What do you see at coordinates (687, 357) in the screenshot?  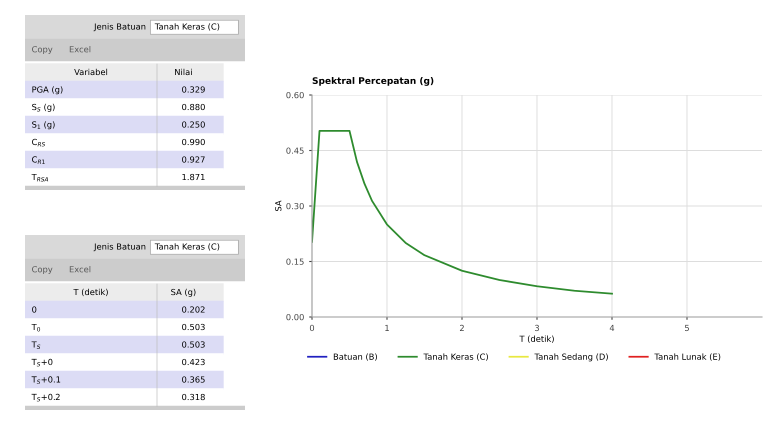 I see `legend-label: Tanah Lunak (E)` at bounding box center [687, 357].